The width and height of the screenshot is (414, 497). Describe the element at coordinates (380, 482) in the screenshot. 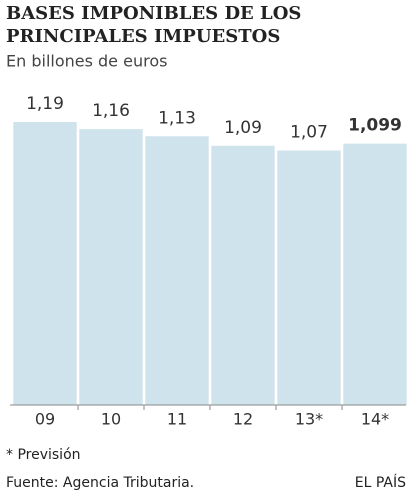

I see `brand: EL PAÍS` at that location.